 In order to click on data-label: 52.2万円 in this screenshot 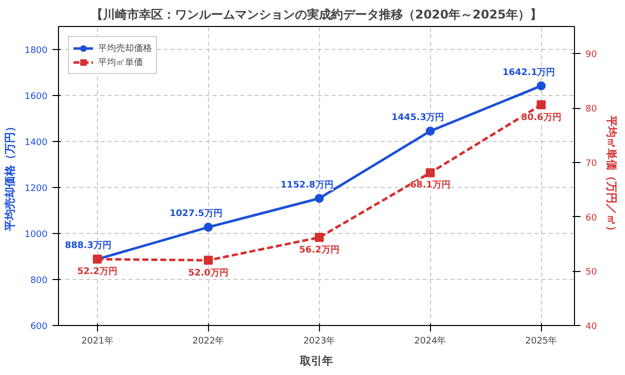, I will do `click(97, 272)`.